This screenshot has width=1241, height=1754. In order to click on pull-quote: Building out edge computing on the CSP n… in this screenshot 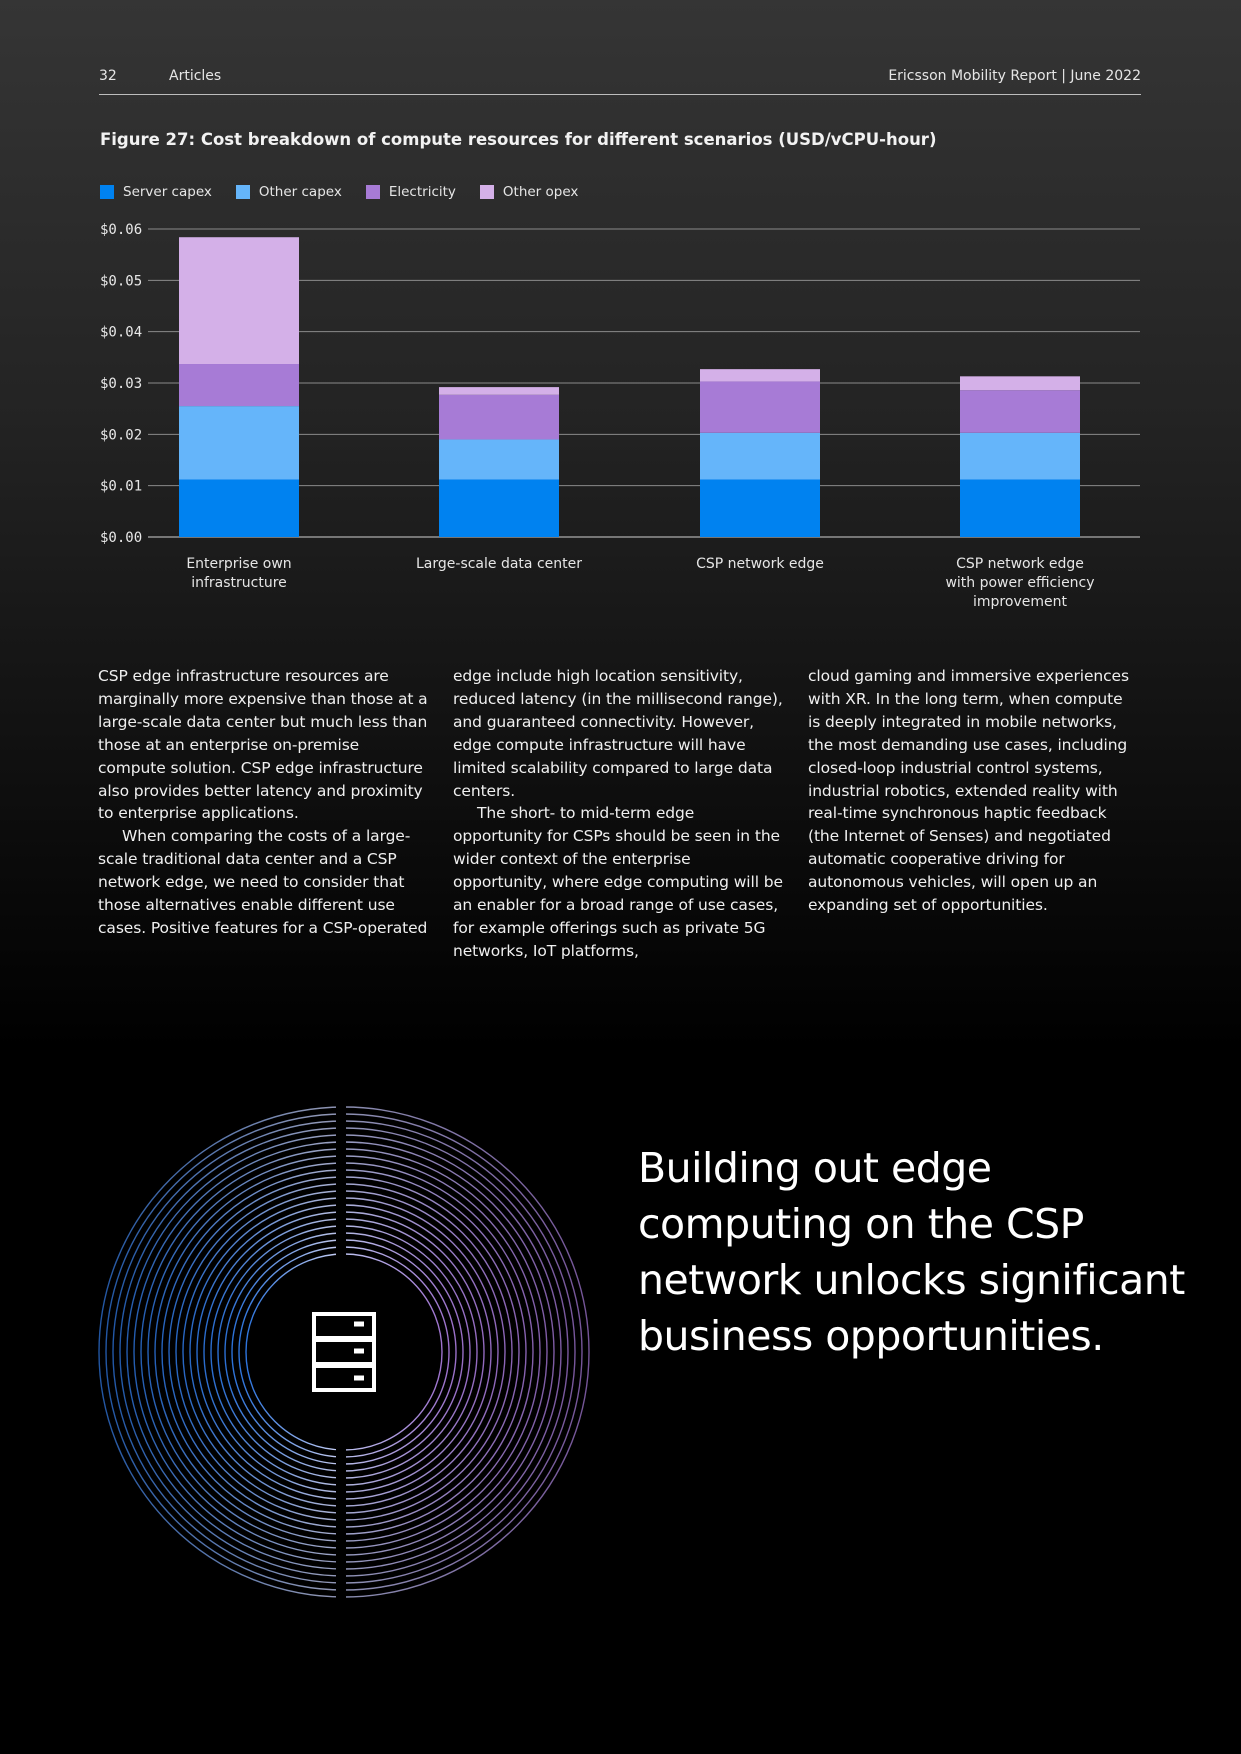, I will do `click(911, 1252)`.